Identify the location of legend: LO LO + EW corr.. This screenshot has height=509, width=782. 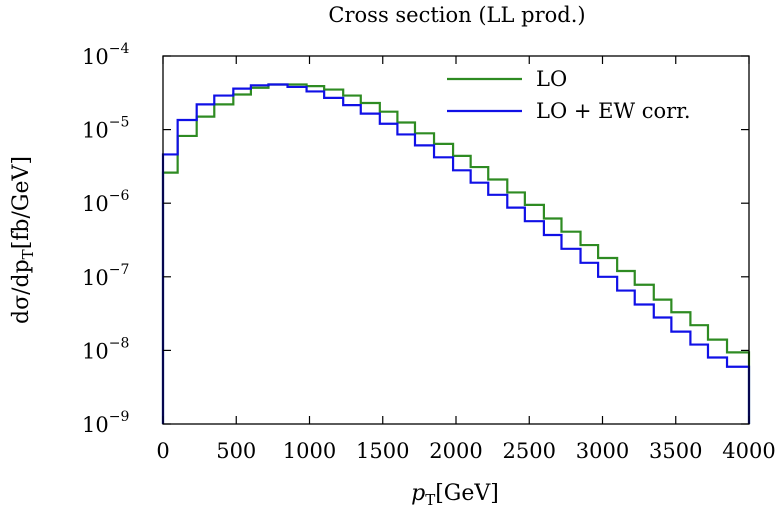
(569, 95).